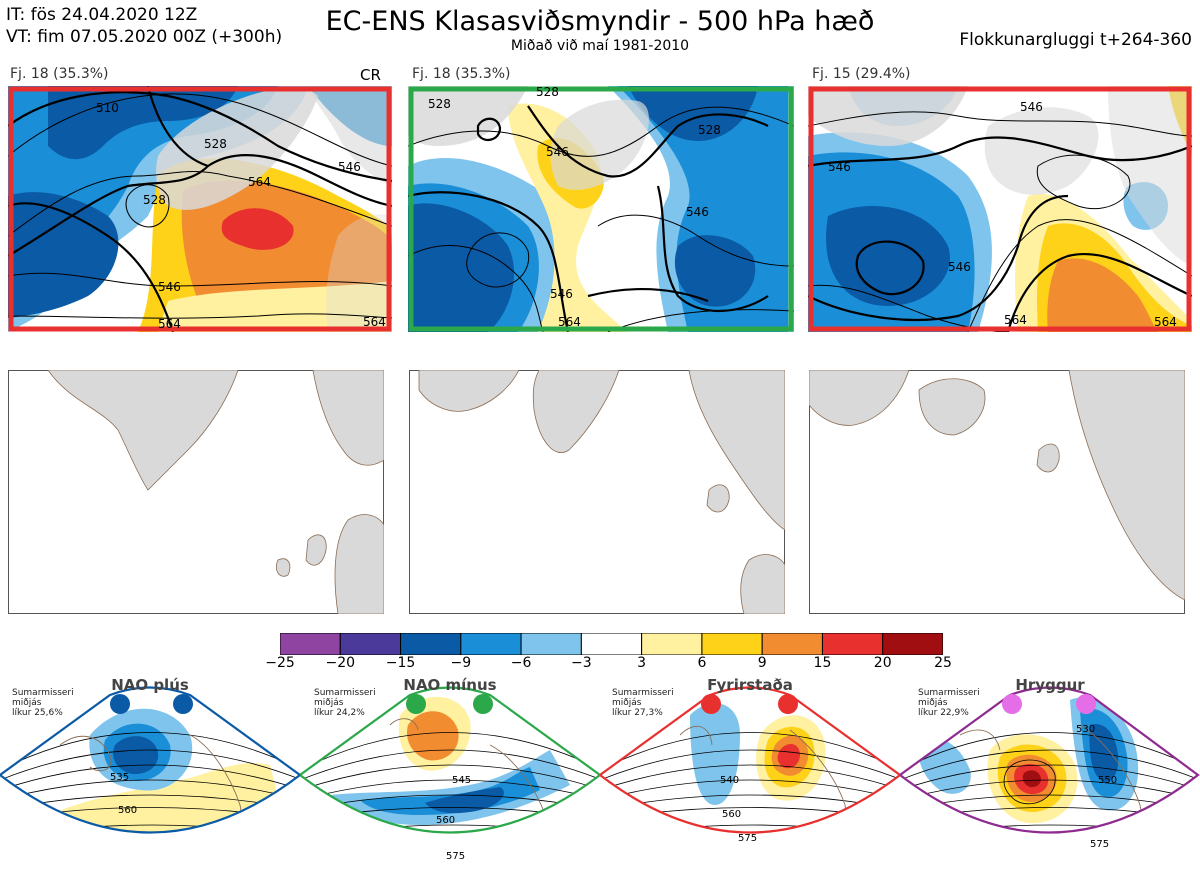  What do you see at coordinates (345, 703) in the screenshot?
I see `regime-2-note: Sumarmisseri miðjás líkur 24,2%` at bounding box center [345, 703].